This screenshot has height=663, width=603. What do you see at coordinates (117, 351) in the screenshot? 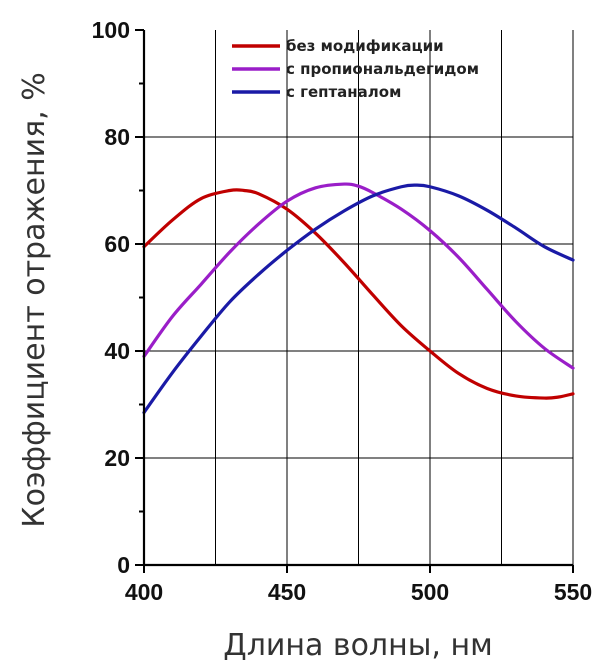
I see `y-tick-label: 40` at bounding box center [117, 351].